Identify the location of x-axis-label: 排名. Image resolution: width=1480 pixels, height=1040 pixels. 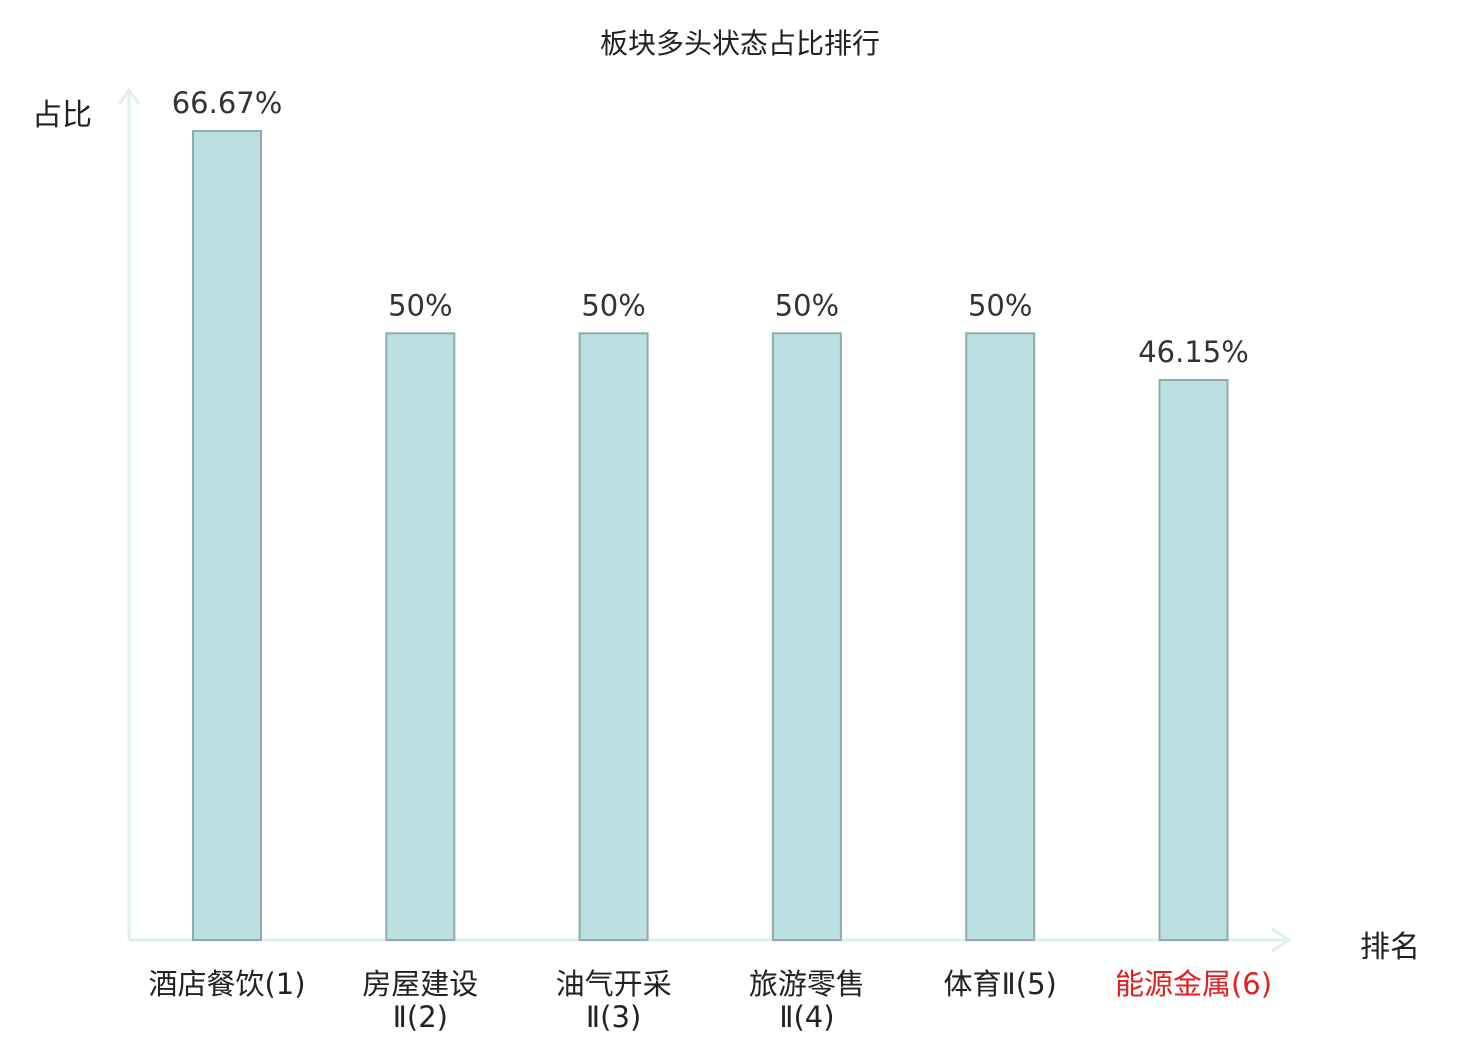
(1390, 947).